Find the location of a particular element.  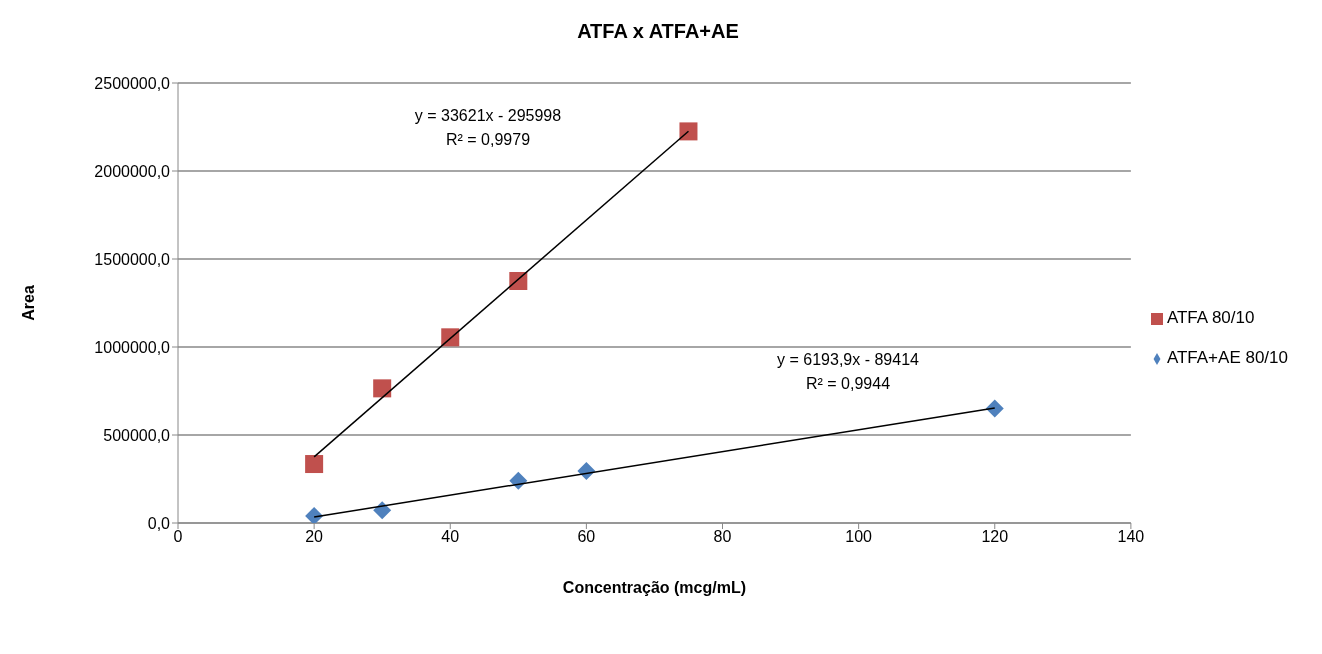

y-tick-label: 500000,0 is located at coordinates (137, 435).